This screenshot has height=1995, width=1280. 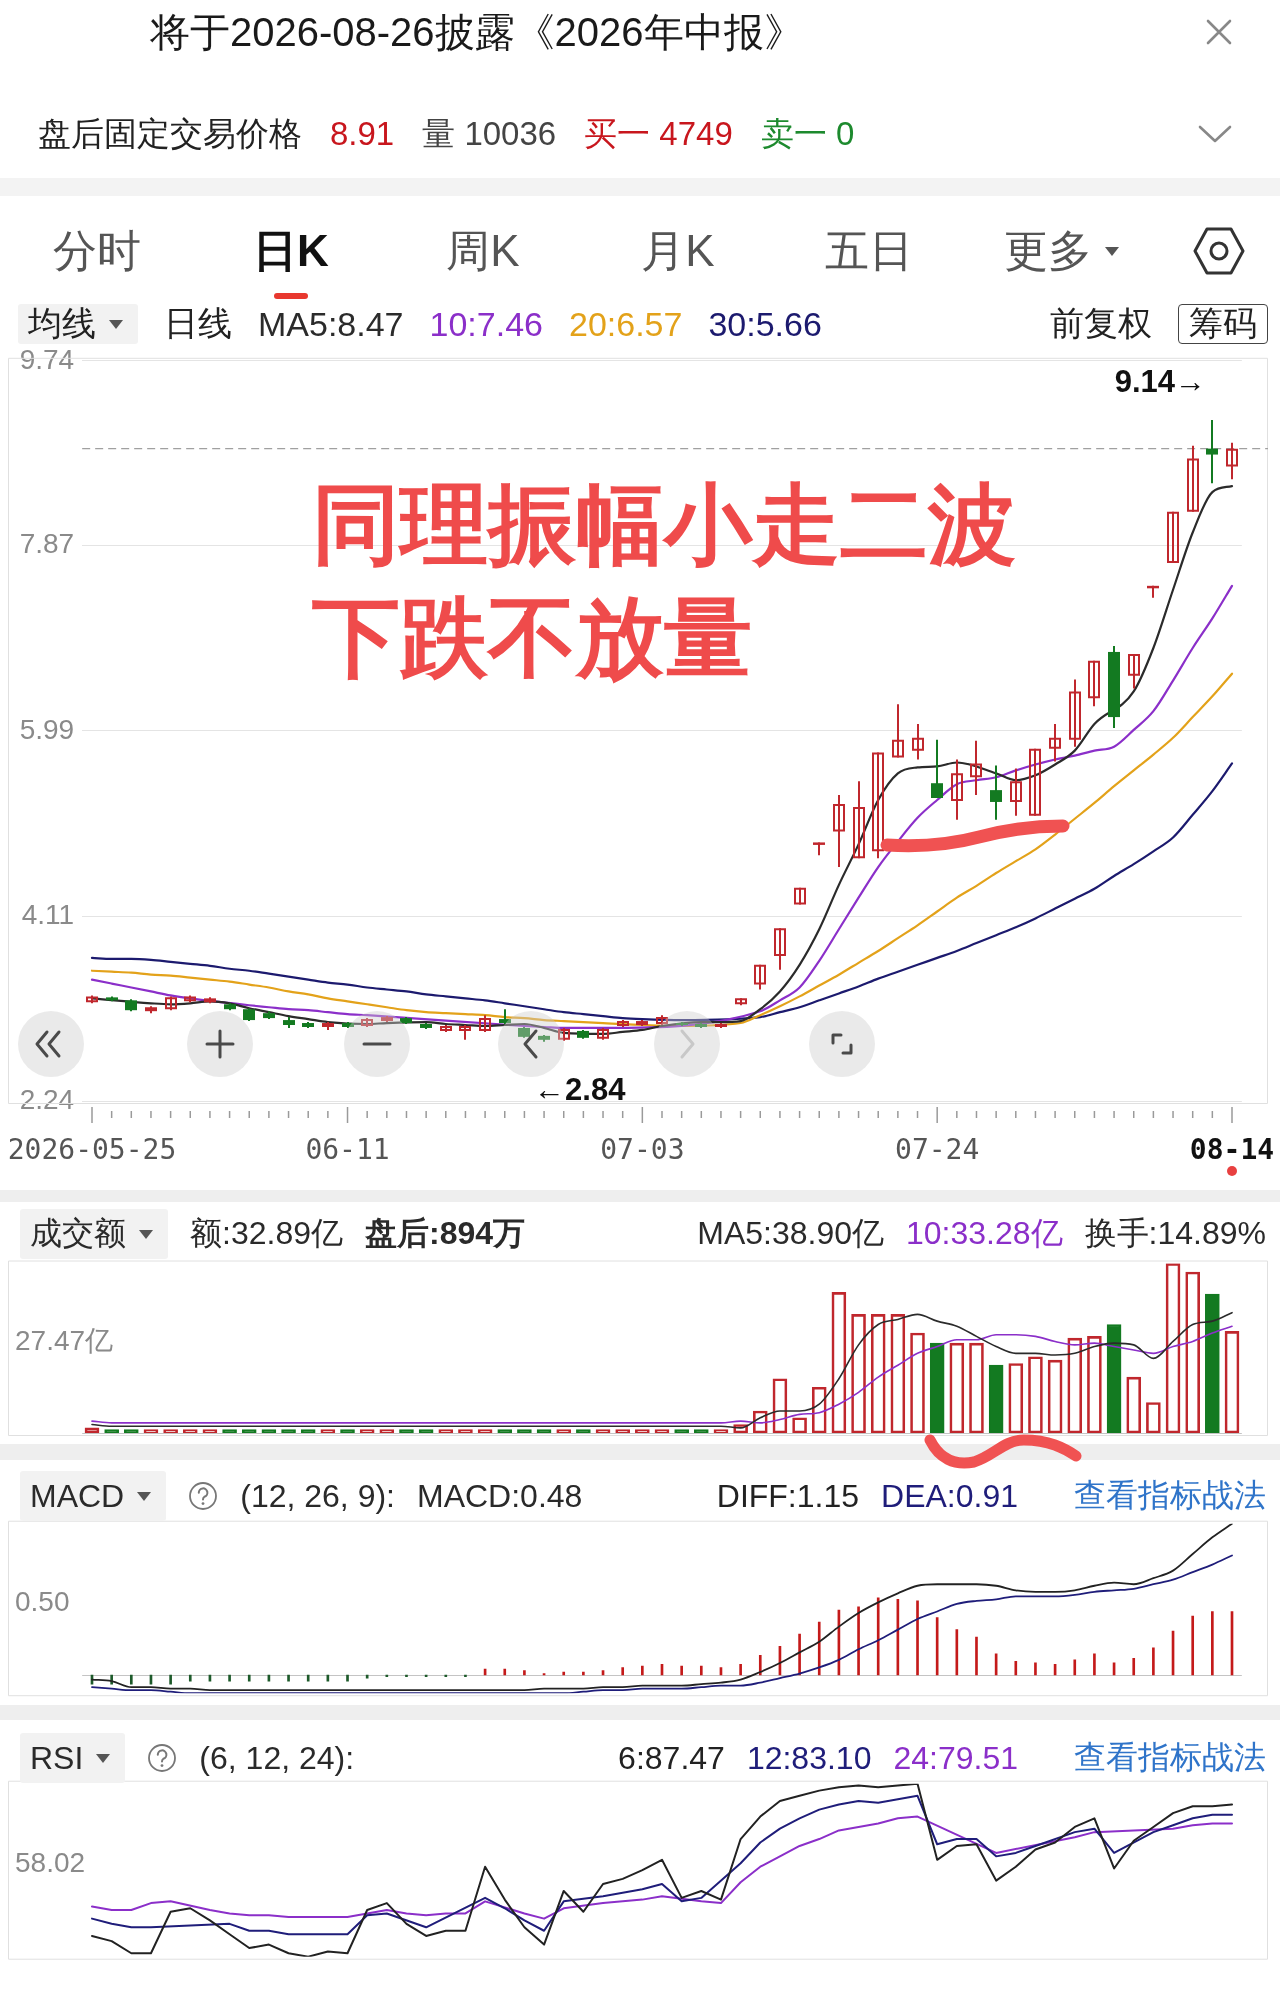 I want to click on button: 筹码, so click(x=1223, y=324).